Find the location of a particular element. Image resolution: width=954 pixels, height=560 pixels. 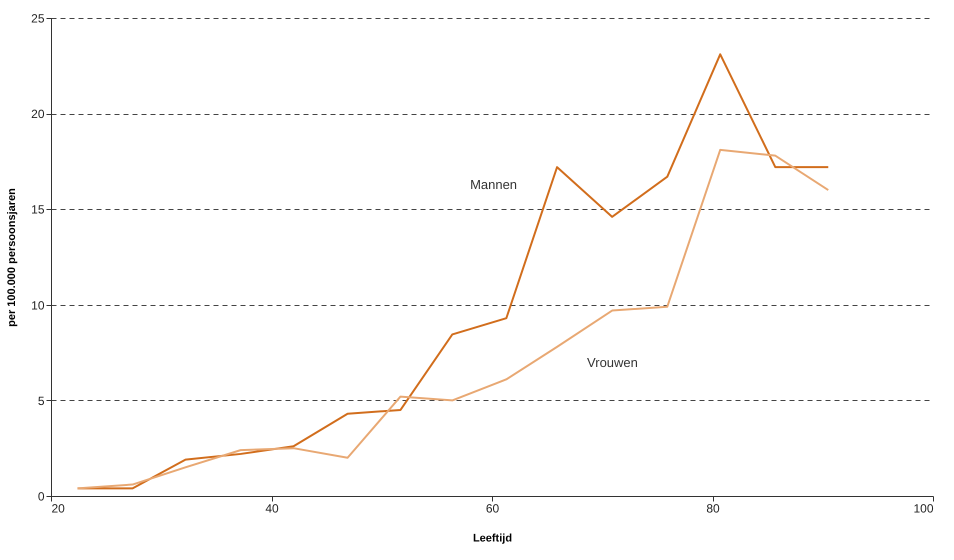

x-tick-label: 60 is located at coordinates (493, 509).